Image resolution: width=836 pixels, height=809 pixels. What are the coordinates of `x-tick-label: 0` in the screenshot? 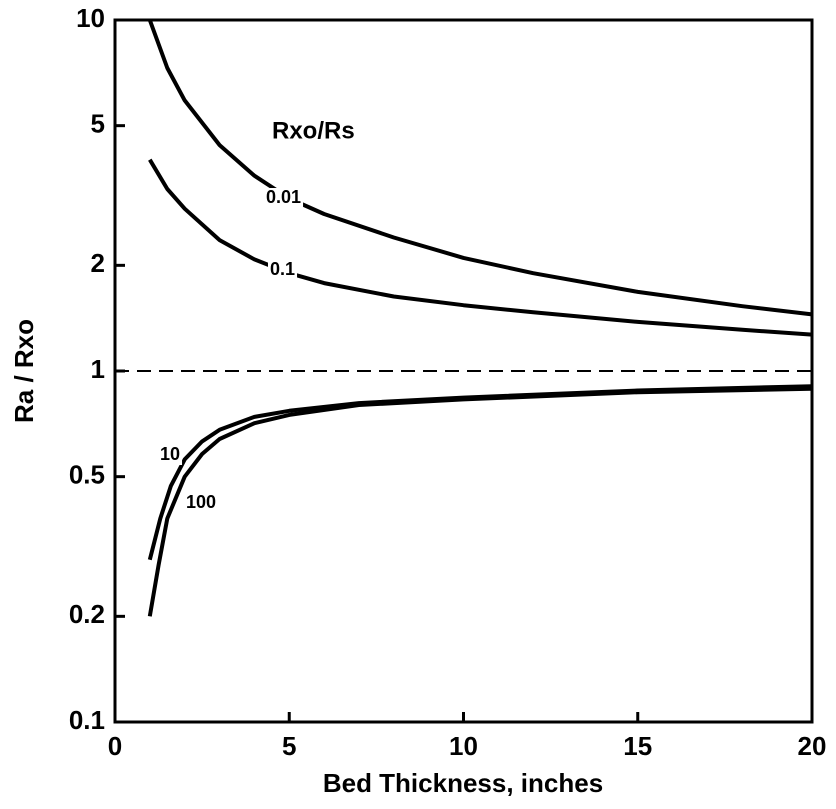 It's located at (115, 746).